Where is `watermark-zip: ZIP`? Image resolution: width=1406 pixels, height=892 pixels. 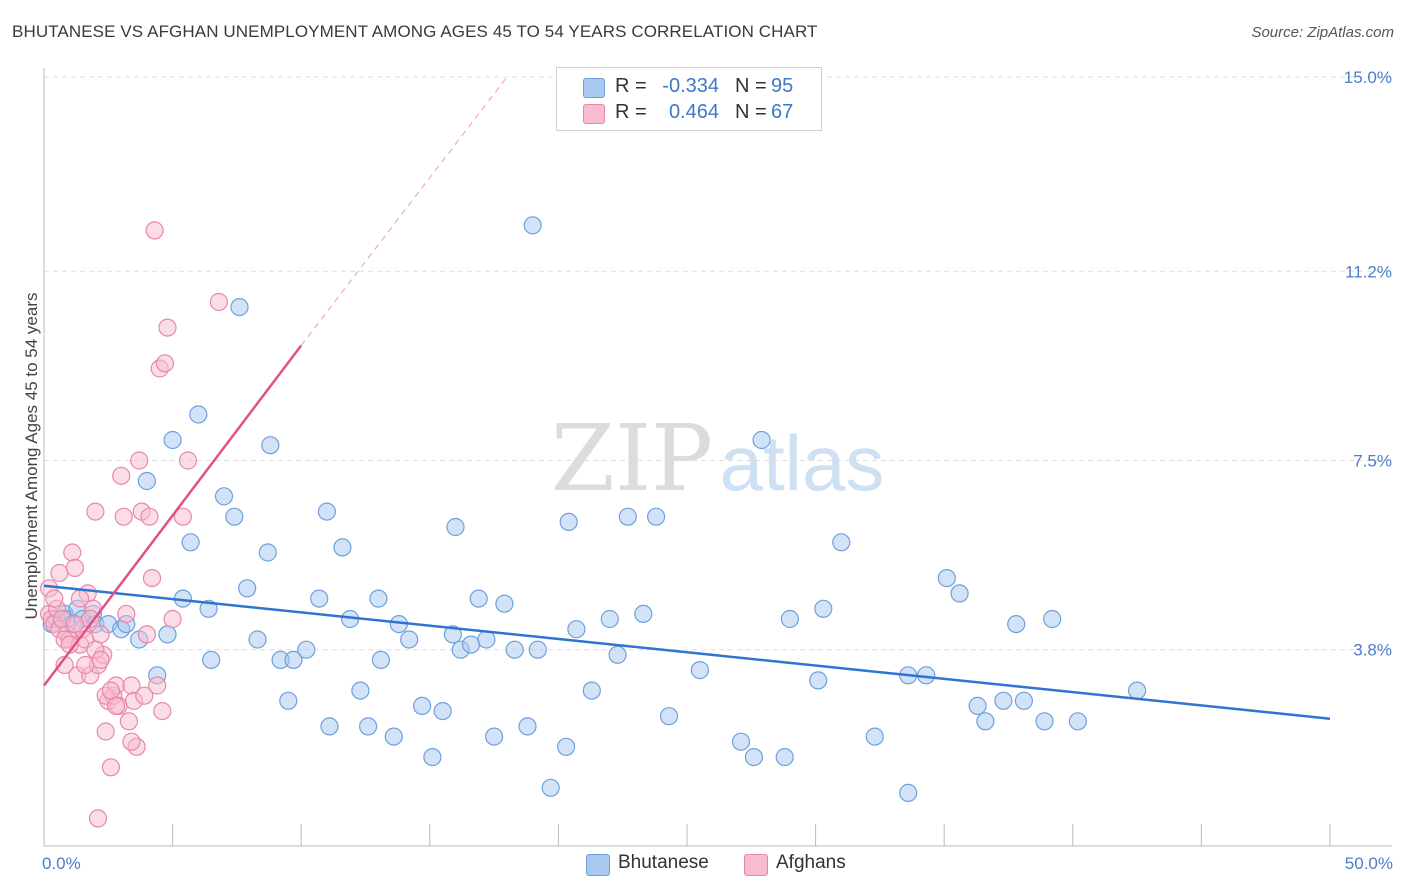 watermark-zip: ZIP is located at coordinates (632, 458).